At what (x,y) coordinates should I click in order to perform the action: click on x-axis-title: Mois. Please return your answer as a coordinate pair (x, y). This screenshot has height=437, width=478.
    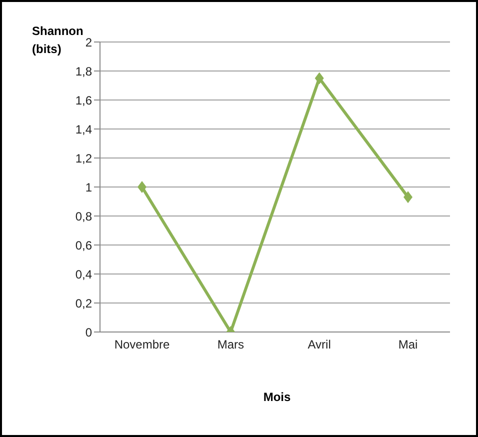
    Looking at the image, I should click on (277, 397).